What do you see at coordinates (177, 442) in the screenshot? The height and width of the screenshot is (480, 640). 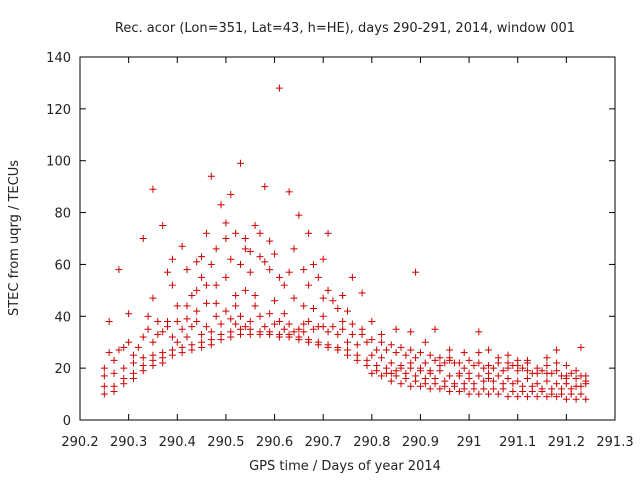 I see `x-tick-label: 290.4` at bounding box center [177, 442].